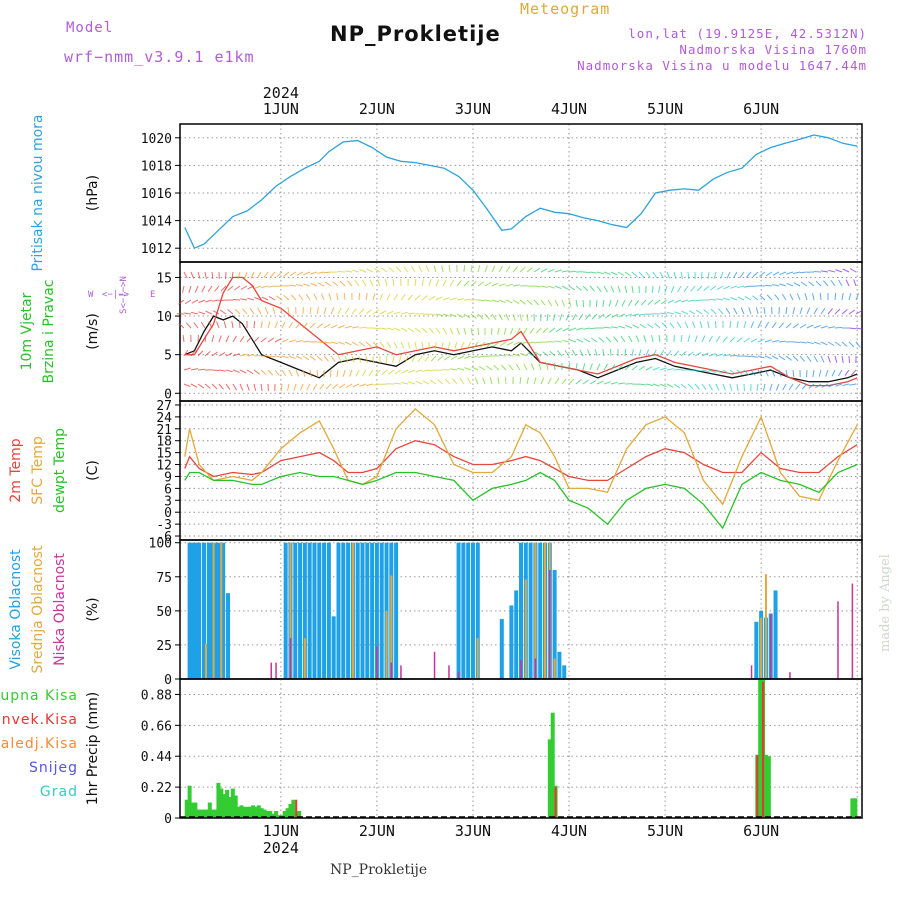 The height and width of the screenshot is (900, 900). I want to click on direction-east-label: E, so click(152, 295).